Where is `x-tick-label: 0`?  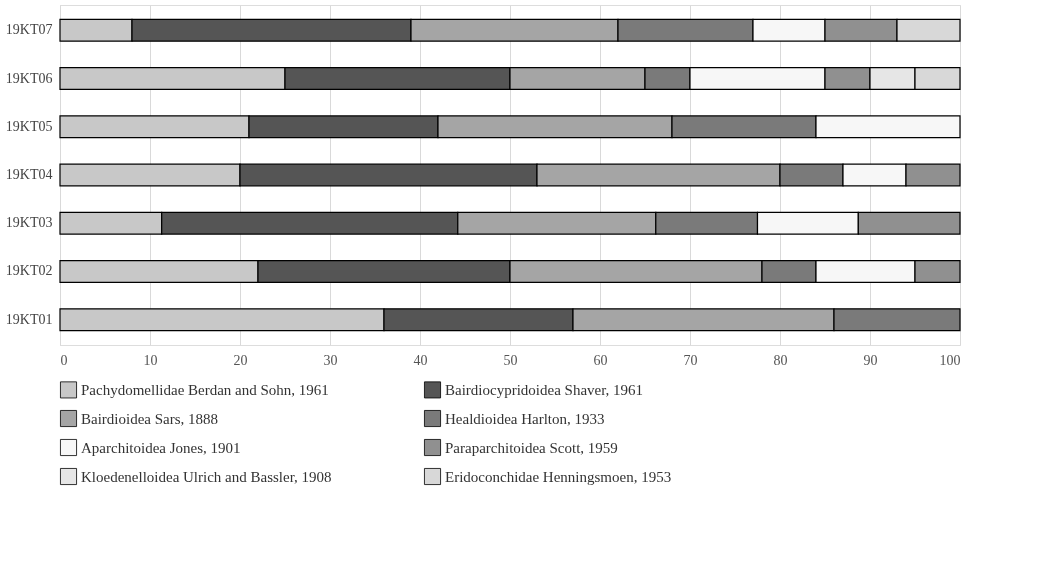
x-tick-label: 0 is located at coordinates (64, 360).